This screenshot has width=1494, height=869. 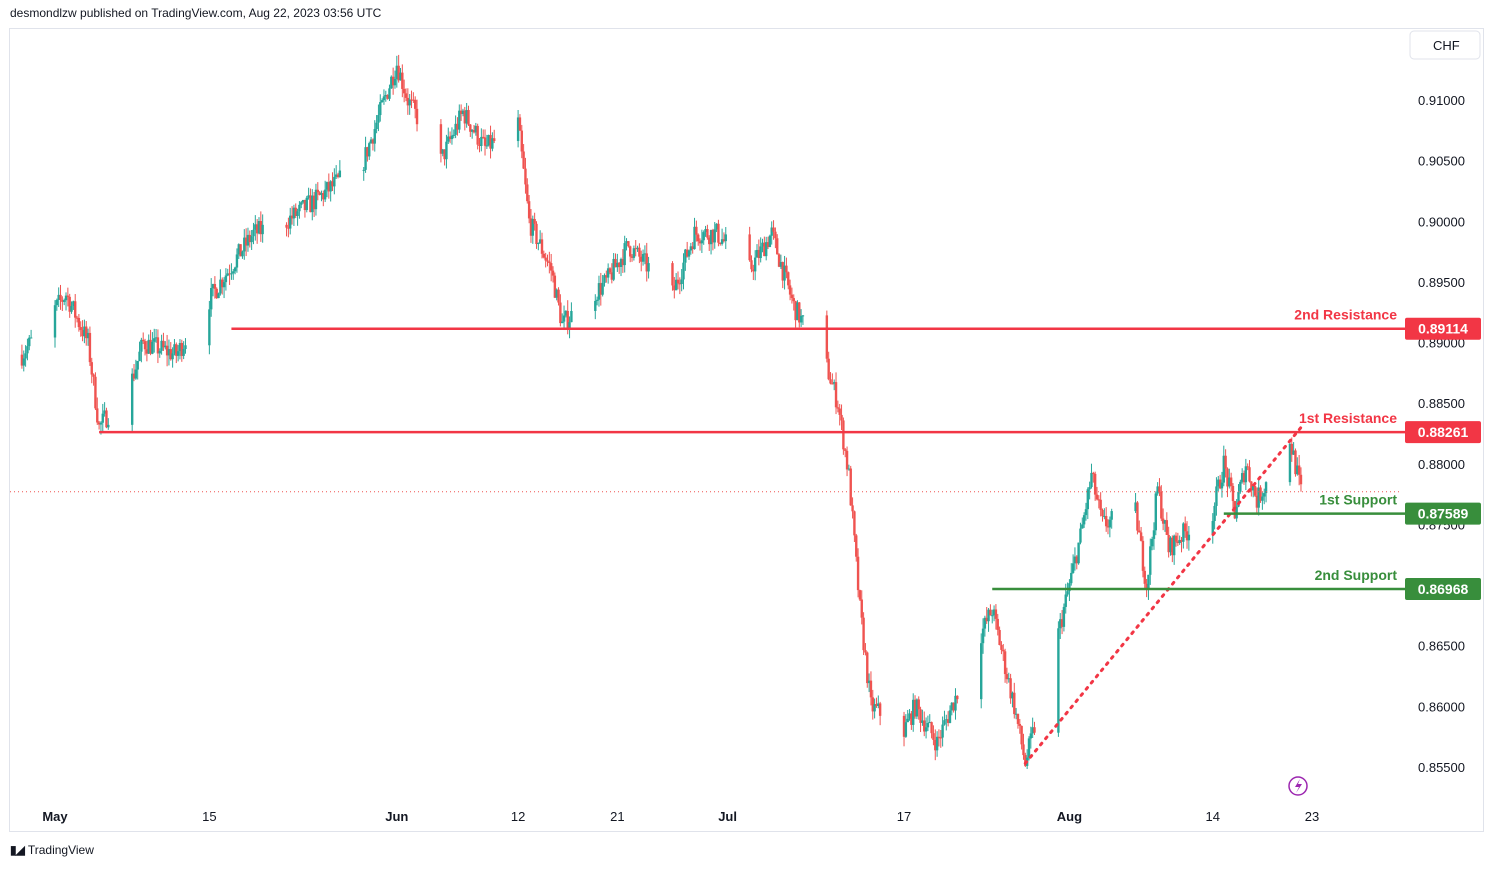 What do you see at coordinates (1345, 315) in the screenshot?
I see `level-name-label: 2nd Resistance` at bounding box center [1345, 315].